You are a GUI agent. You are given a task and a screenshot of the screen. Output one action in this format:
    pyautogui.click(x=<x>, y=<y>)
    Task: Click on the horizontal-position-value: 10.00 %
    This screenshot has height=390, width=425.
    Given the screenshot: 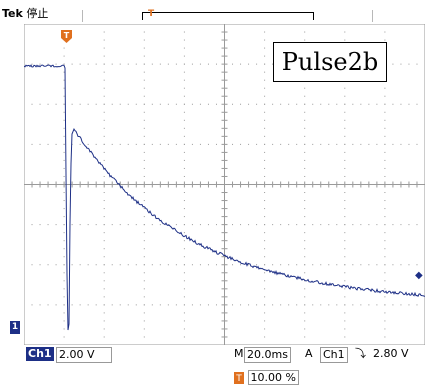 What is the action you would take?
    pyautogui.click(x=273, y=377)
    